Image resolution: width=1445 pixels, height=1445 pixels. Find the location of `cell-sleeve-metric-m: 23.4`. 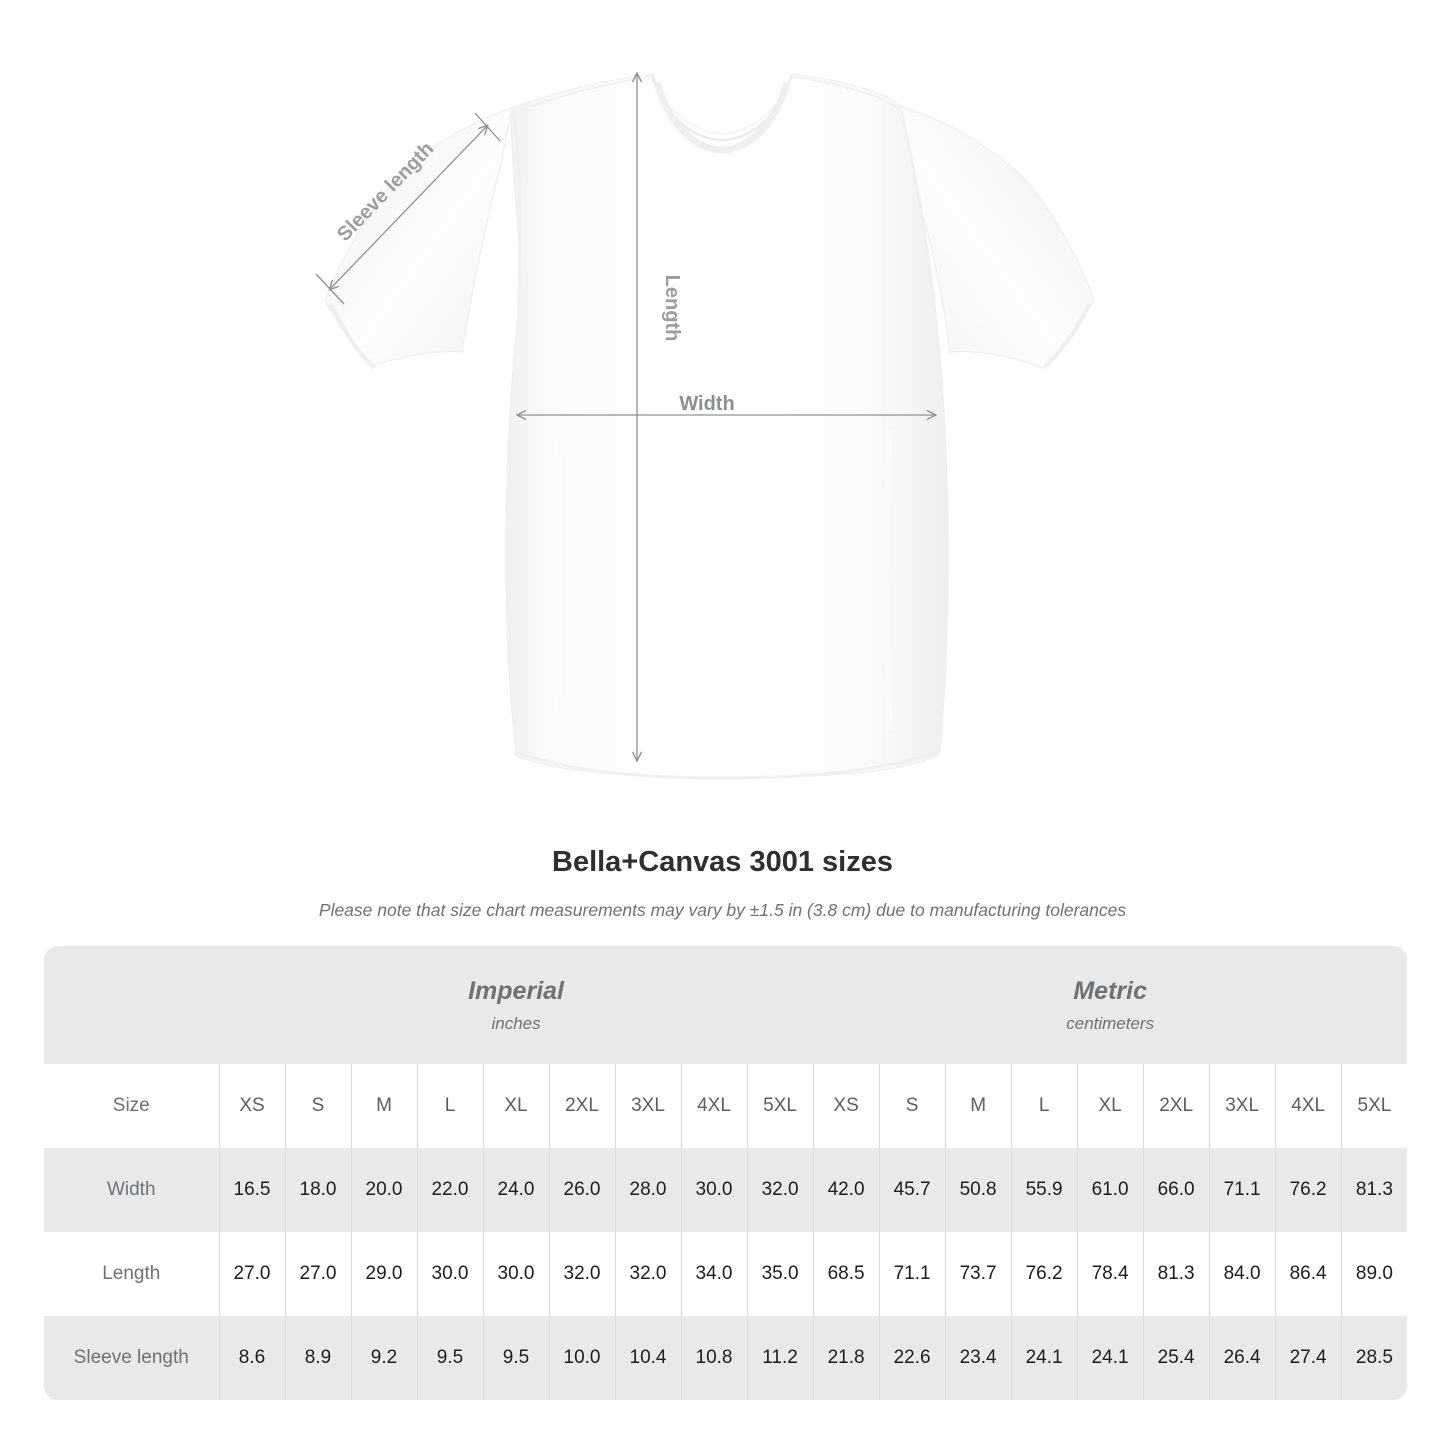

cell-sleeve-metric-m: 23.4 is located at coordinates (978, 1358).